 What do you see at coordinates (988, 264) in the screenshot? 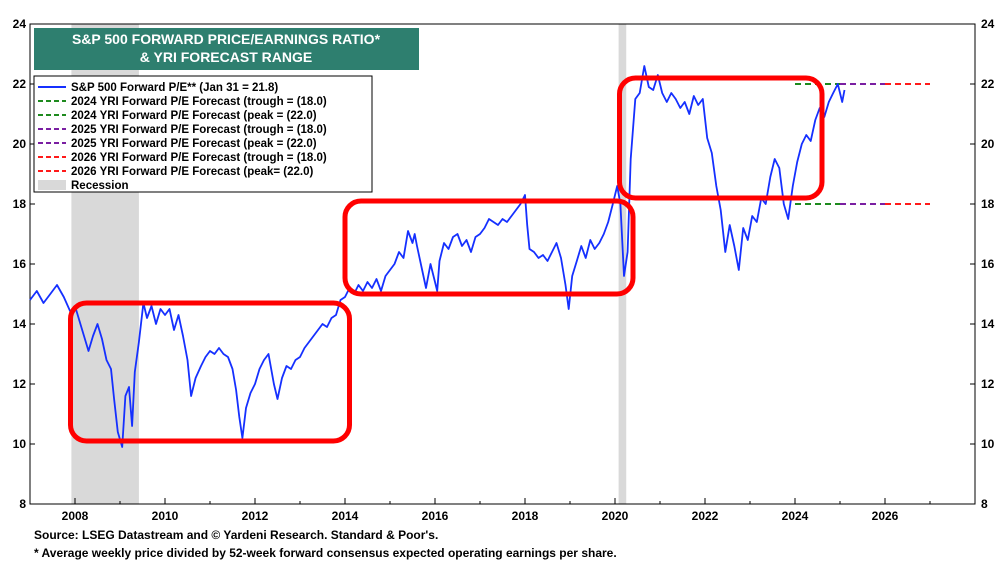
I see `y-tick-label-right-16: 16` at bounding box center [988, 264].